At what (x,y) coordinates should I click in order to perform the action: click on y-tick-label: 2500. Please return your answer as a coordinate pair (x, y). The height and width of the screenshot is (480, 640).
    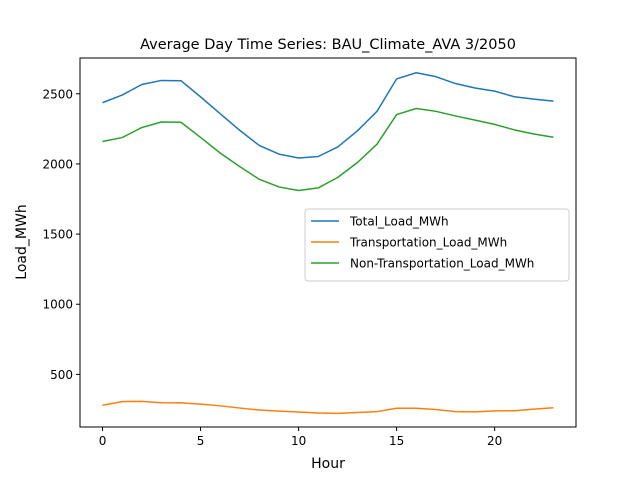
    Looking at the image, I should click on (57, 94).